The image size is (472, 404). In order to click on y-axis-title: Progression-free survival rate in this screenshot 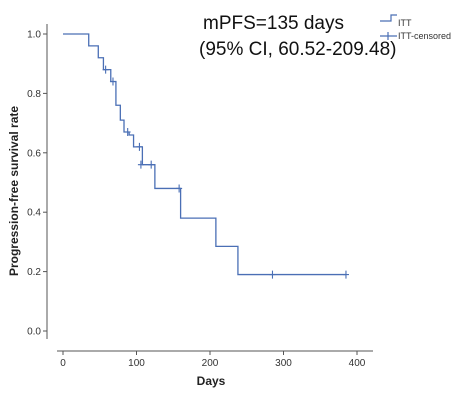, I will do `click(14, 191)`.